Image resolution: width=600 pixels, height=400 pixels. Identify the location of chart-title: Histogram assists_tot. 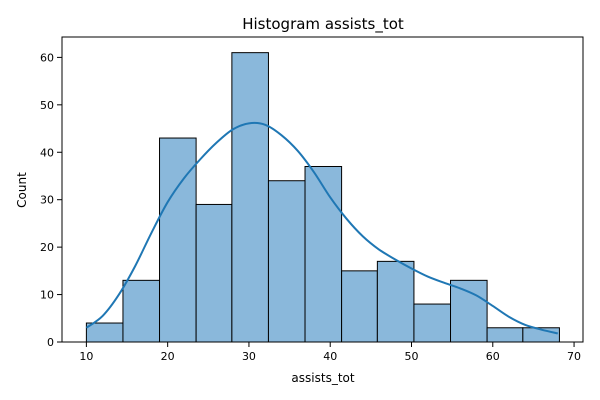
(323, 24).